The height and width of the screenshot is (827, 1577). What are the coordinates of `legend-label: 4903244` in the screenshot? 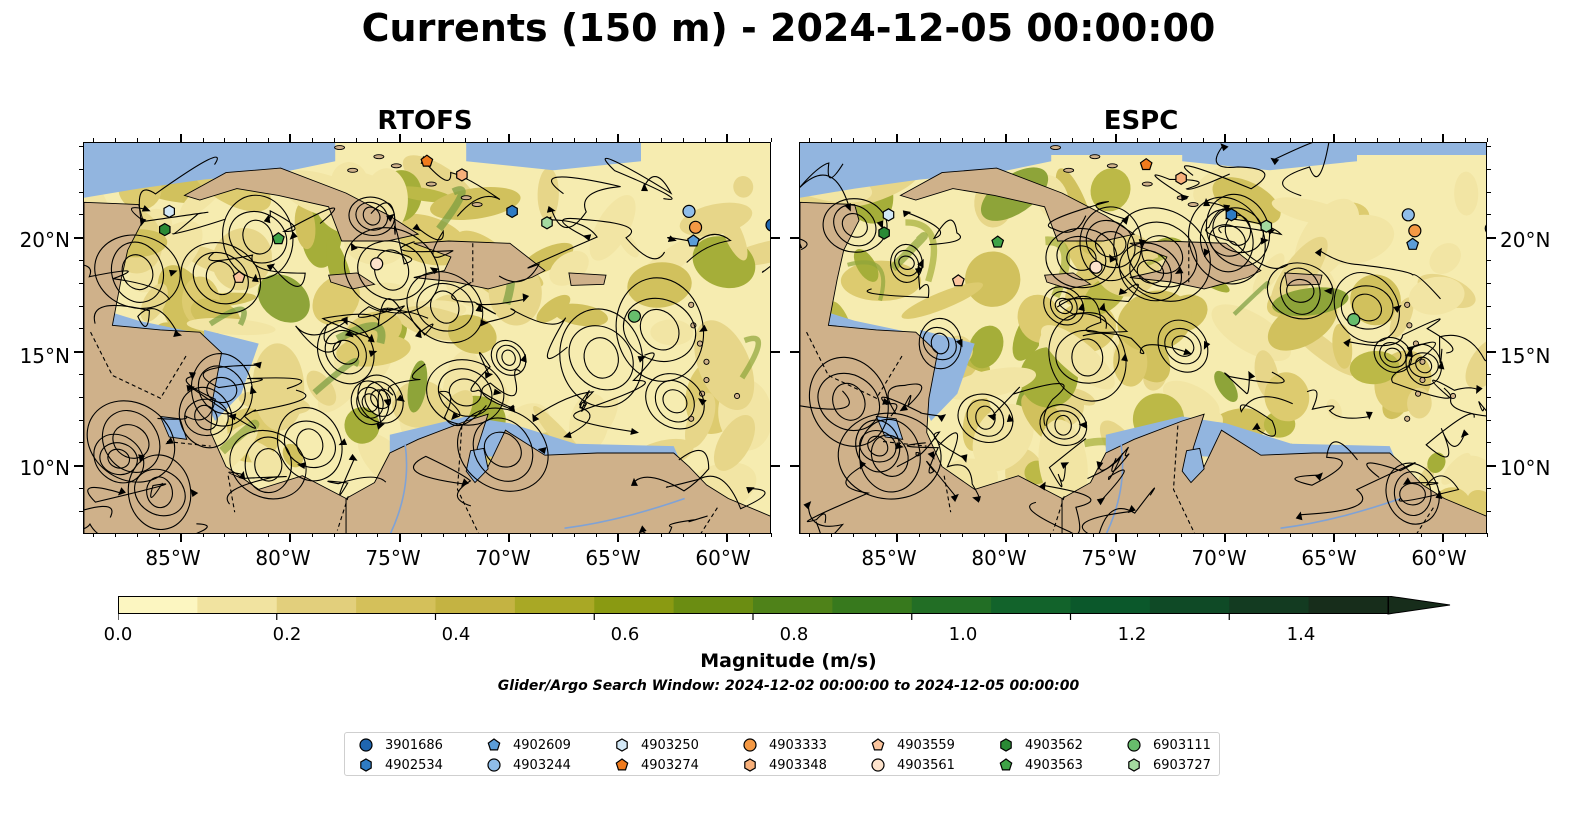 It's located at (542, 765).